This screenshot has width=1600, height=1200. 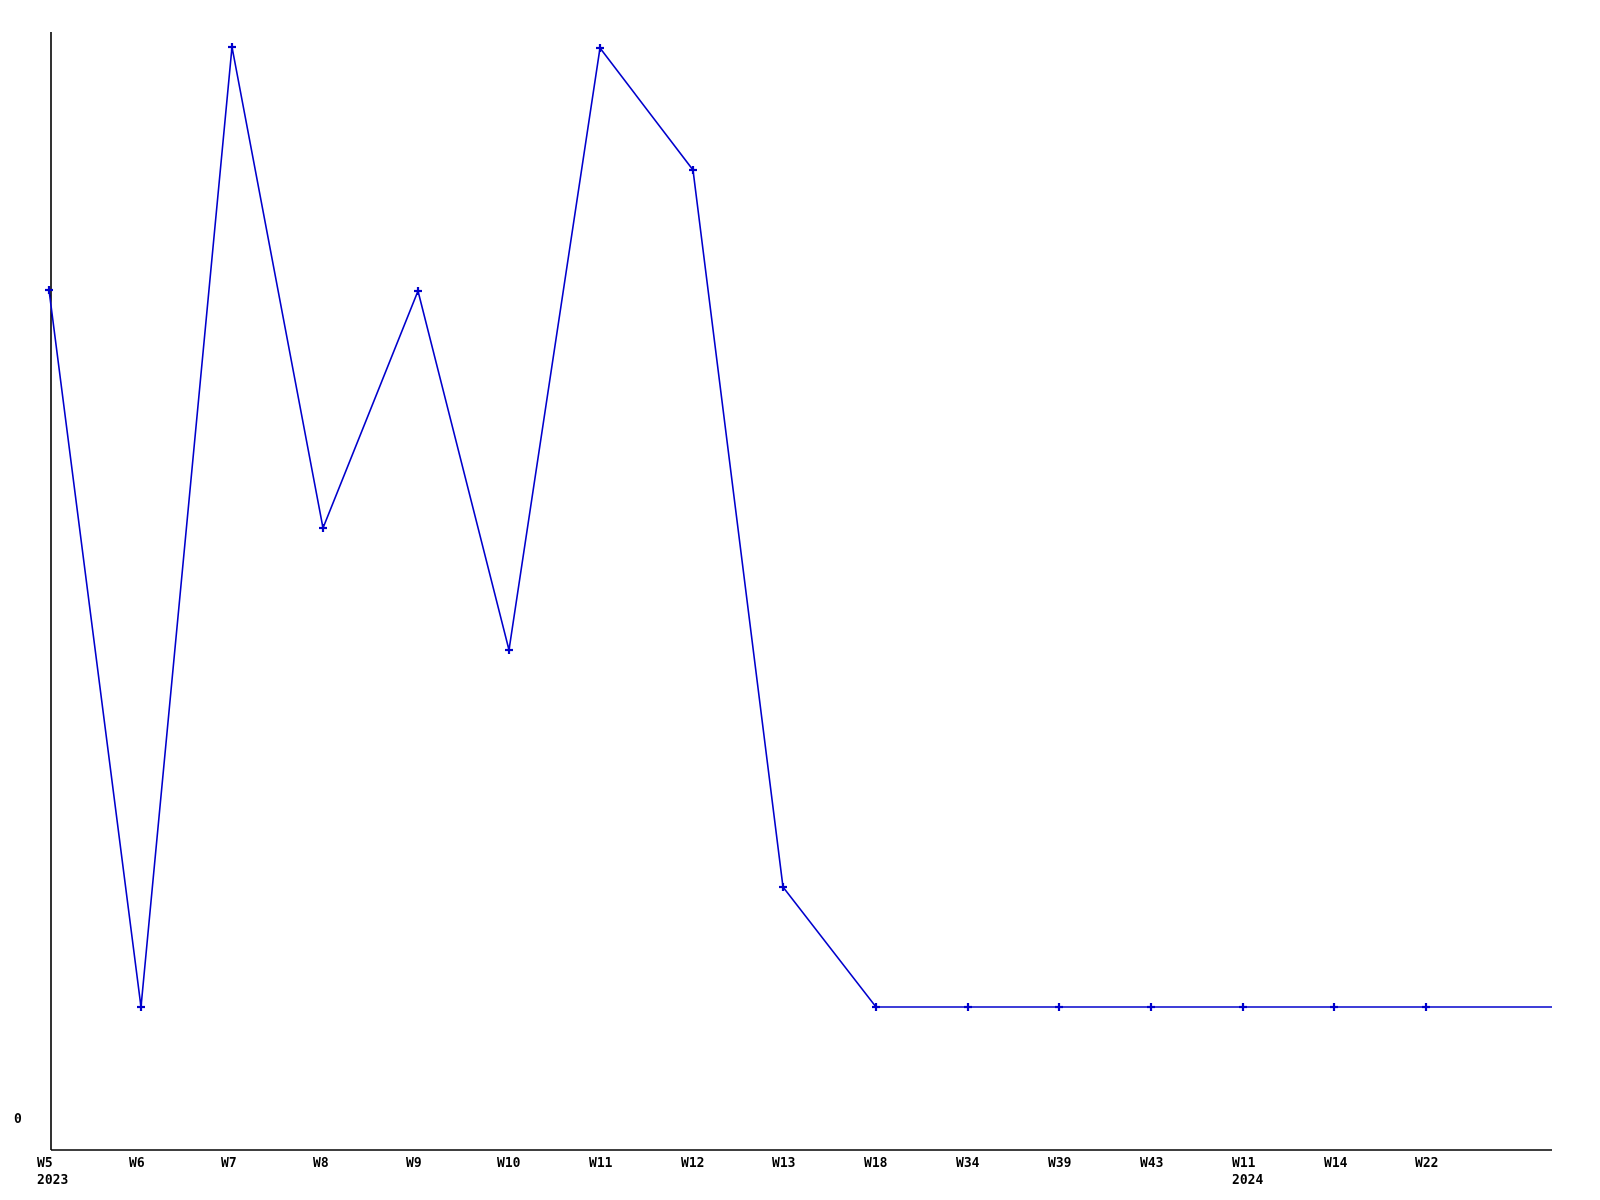 I want to click on x-tick-label: W22, so click(x=1426, y=1163).